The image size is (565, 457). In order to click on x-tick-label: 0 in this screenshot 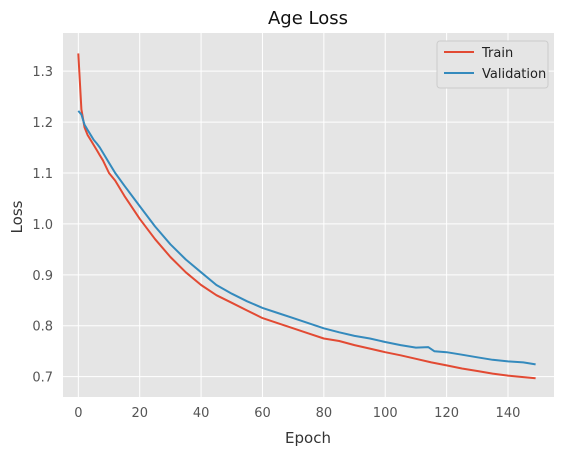, I will do `click(78, 413)`.